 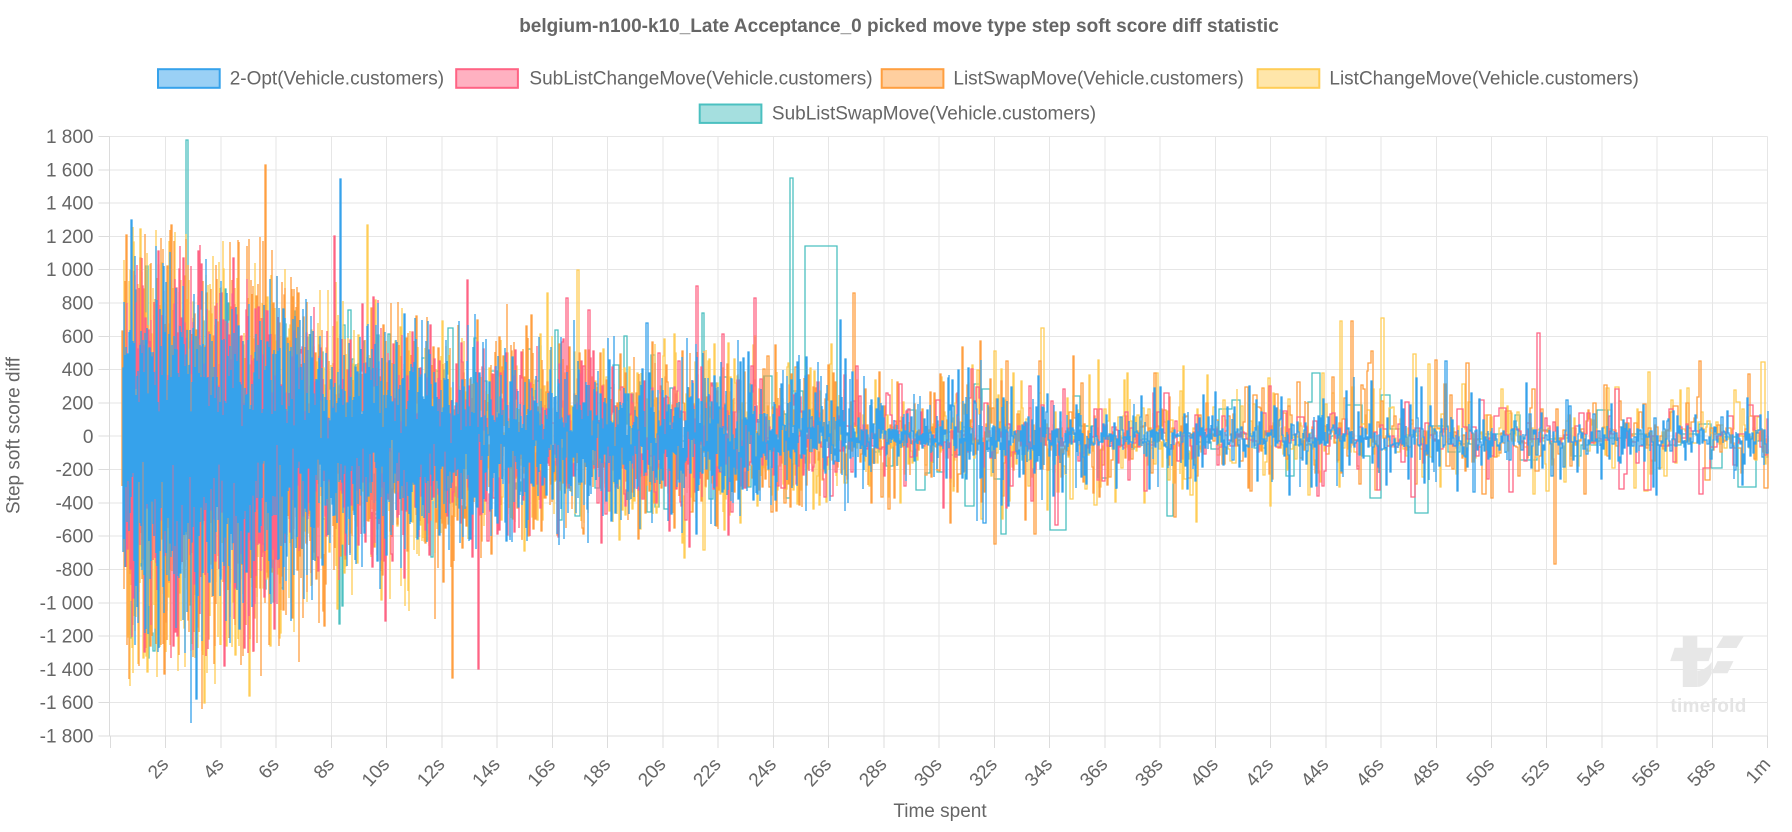 What do you see at coordinates (431, 772) in the screenshot?
I see `svg-text: 12s` at bounding box center [431, 772].